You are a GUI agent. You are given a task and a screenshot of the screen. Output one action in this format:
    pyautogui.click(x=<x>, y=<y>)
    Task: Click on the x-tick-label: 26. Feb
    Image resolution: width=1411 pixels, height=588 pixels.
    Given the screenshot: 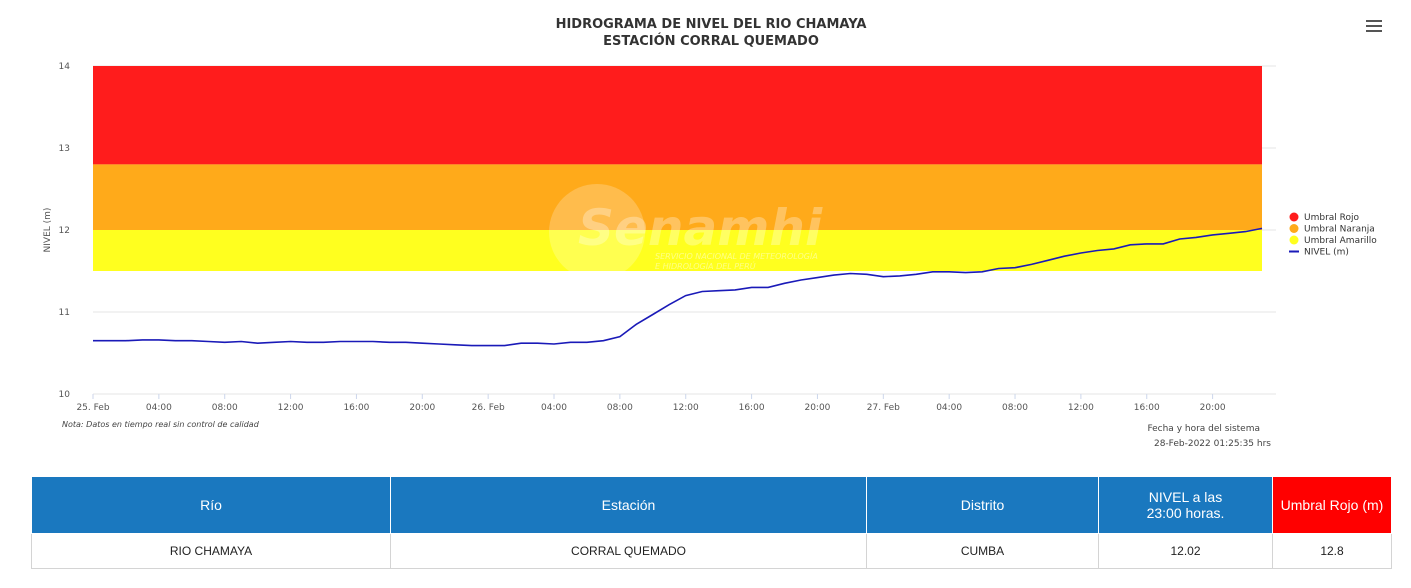 What is the action you would take?
    pyautogui.click(x=488, y=408)
    